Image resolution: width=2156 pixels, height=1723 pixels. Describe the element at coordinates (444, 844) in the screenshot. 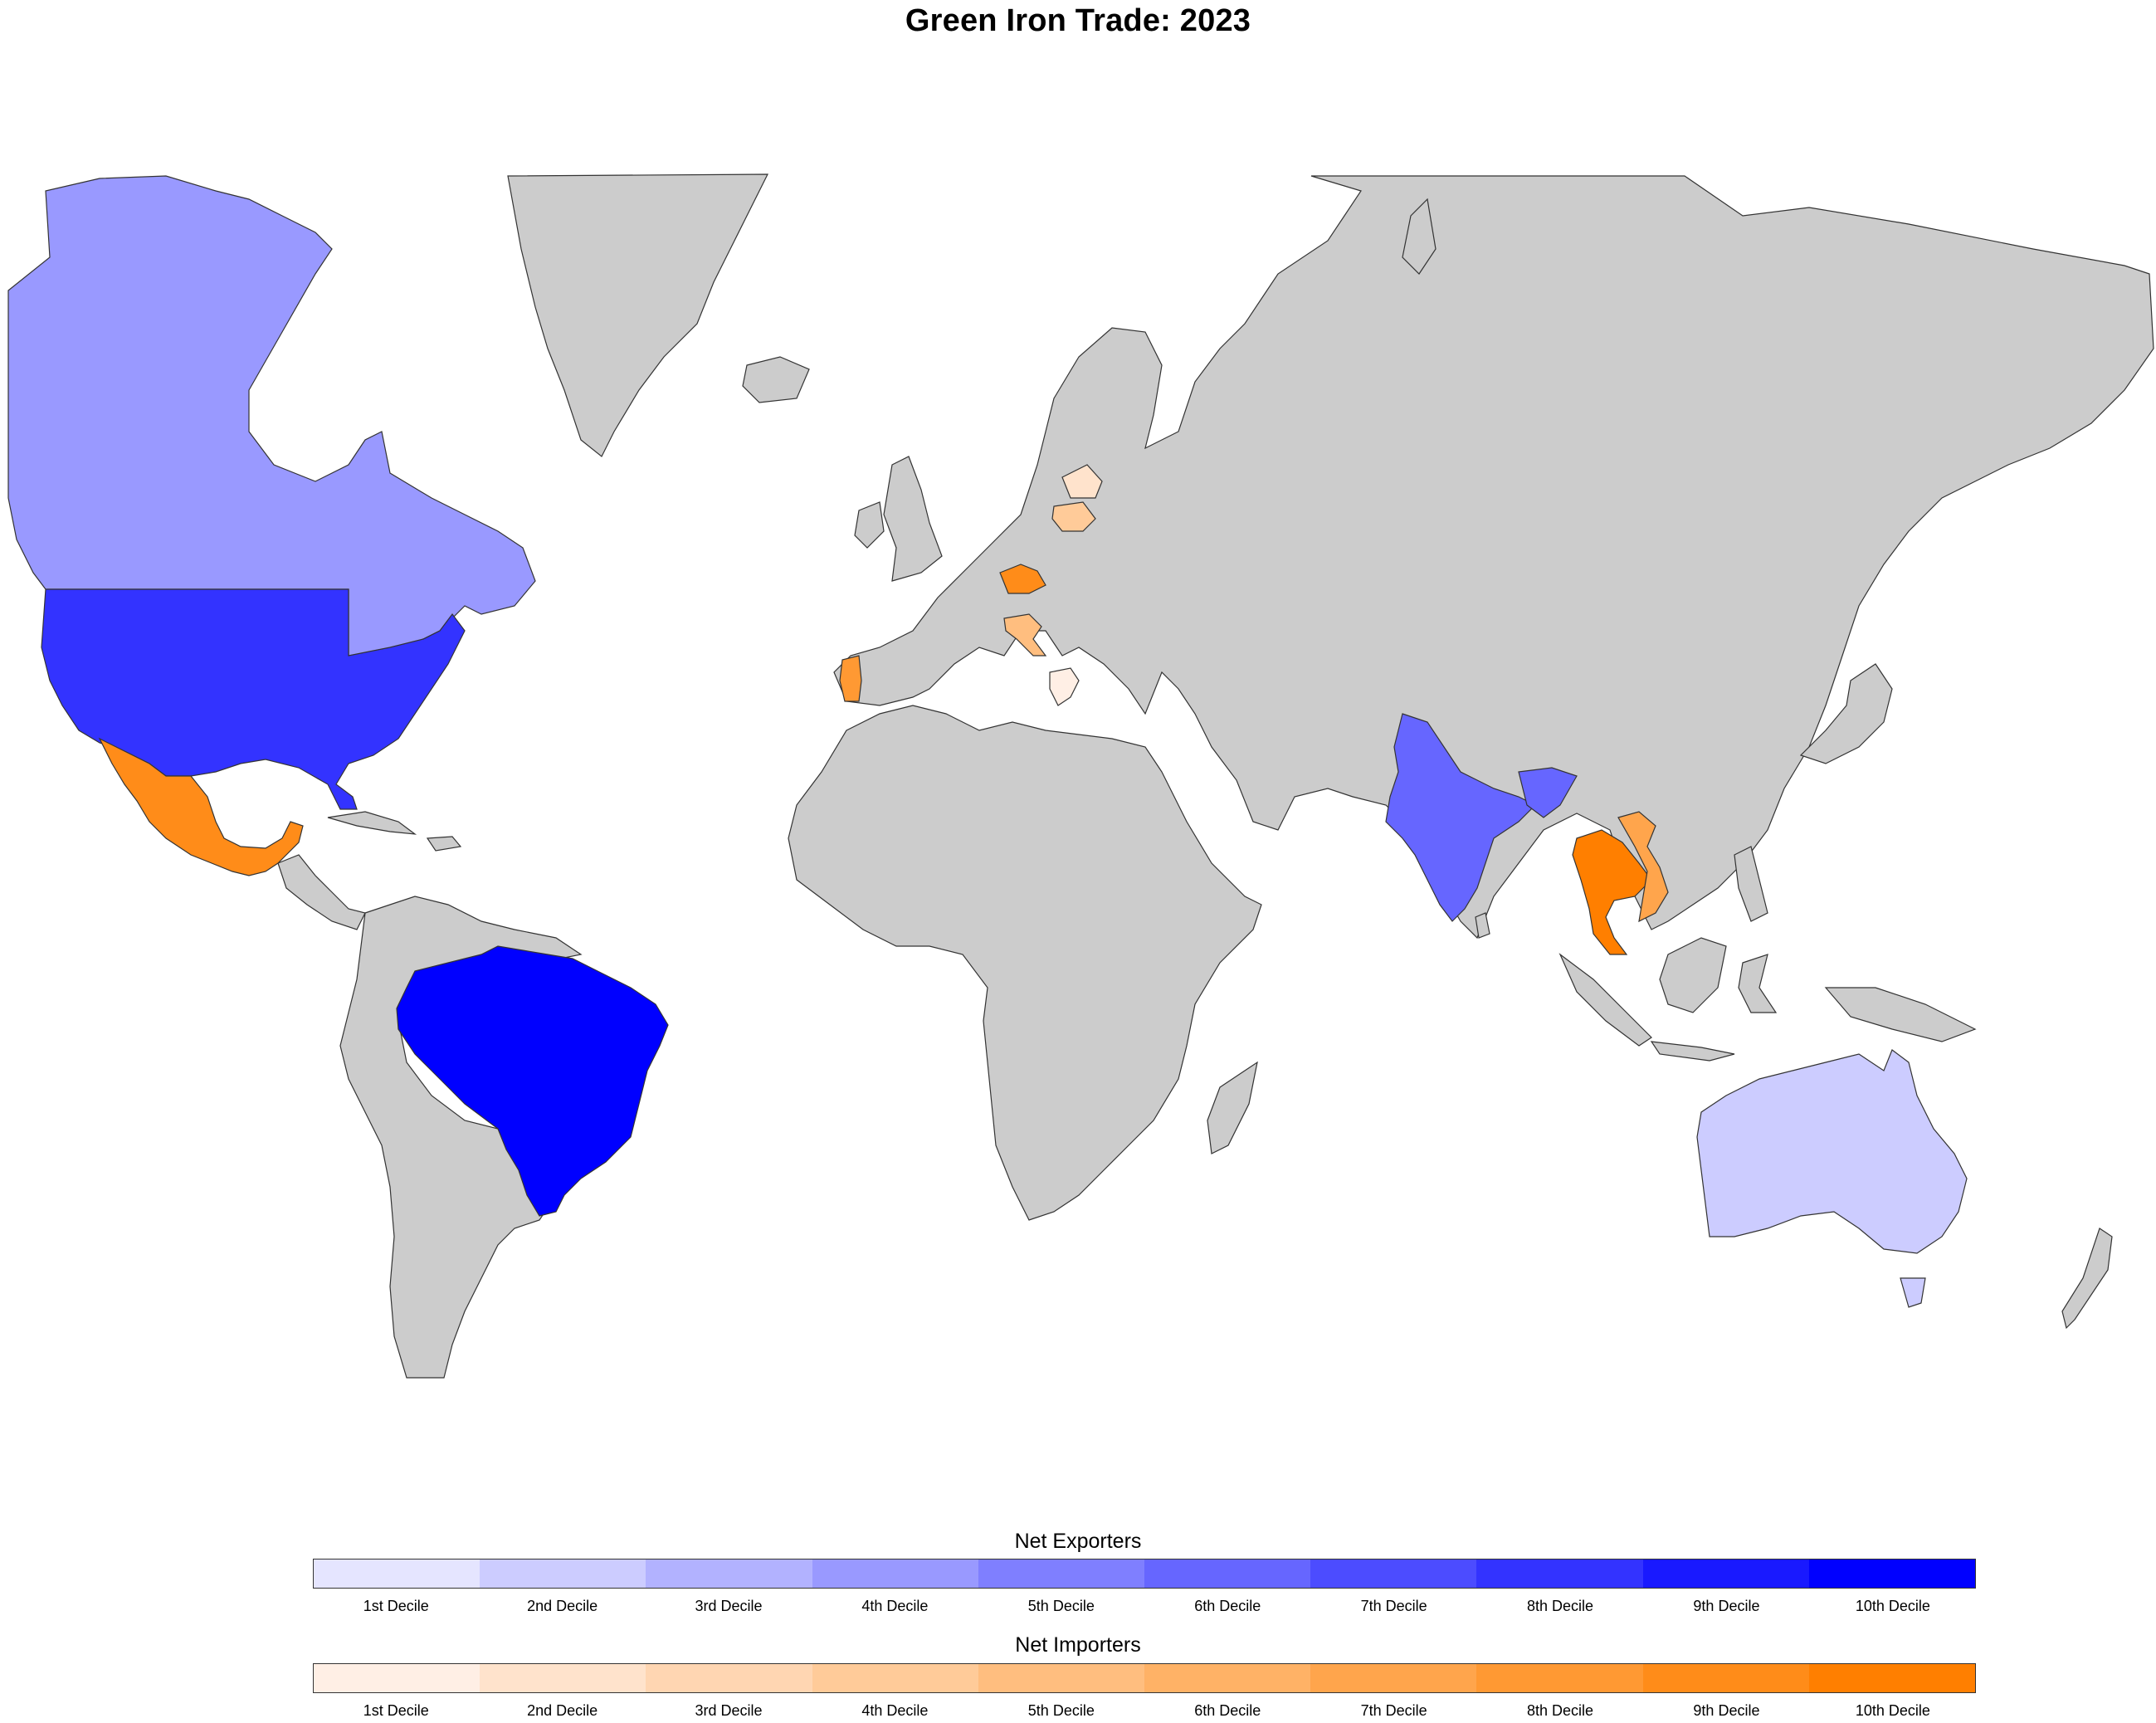

I see `hispaniola` at that location.